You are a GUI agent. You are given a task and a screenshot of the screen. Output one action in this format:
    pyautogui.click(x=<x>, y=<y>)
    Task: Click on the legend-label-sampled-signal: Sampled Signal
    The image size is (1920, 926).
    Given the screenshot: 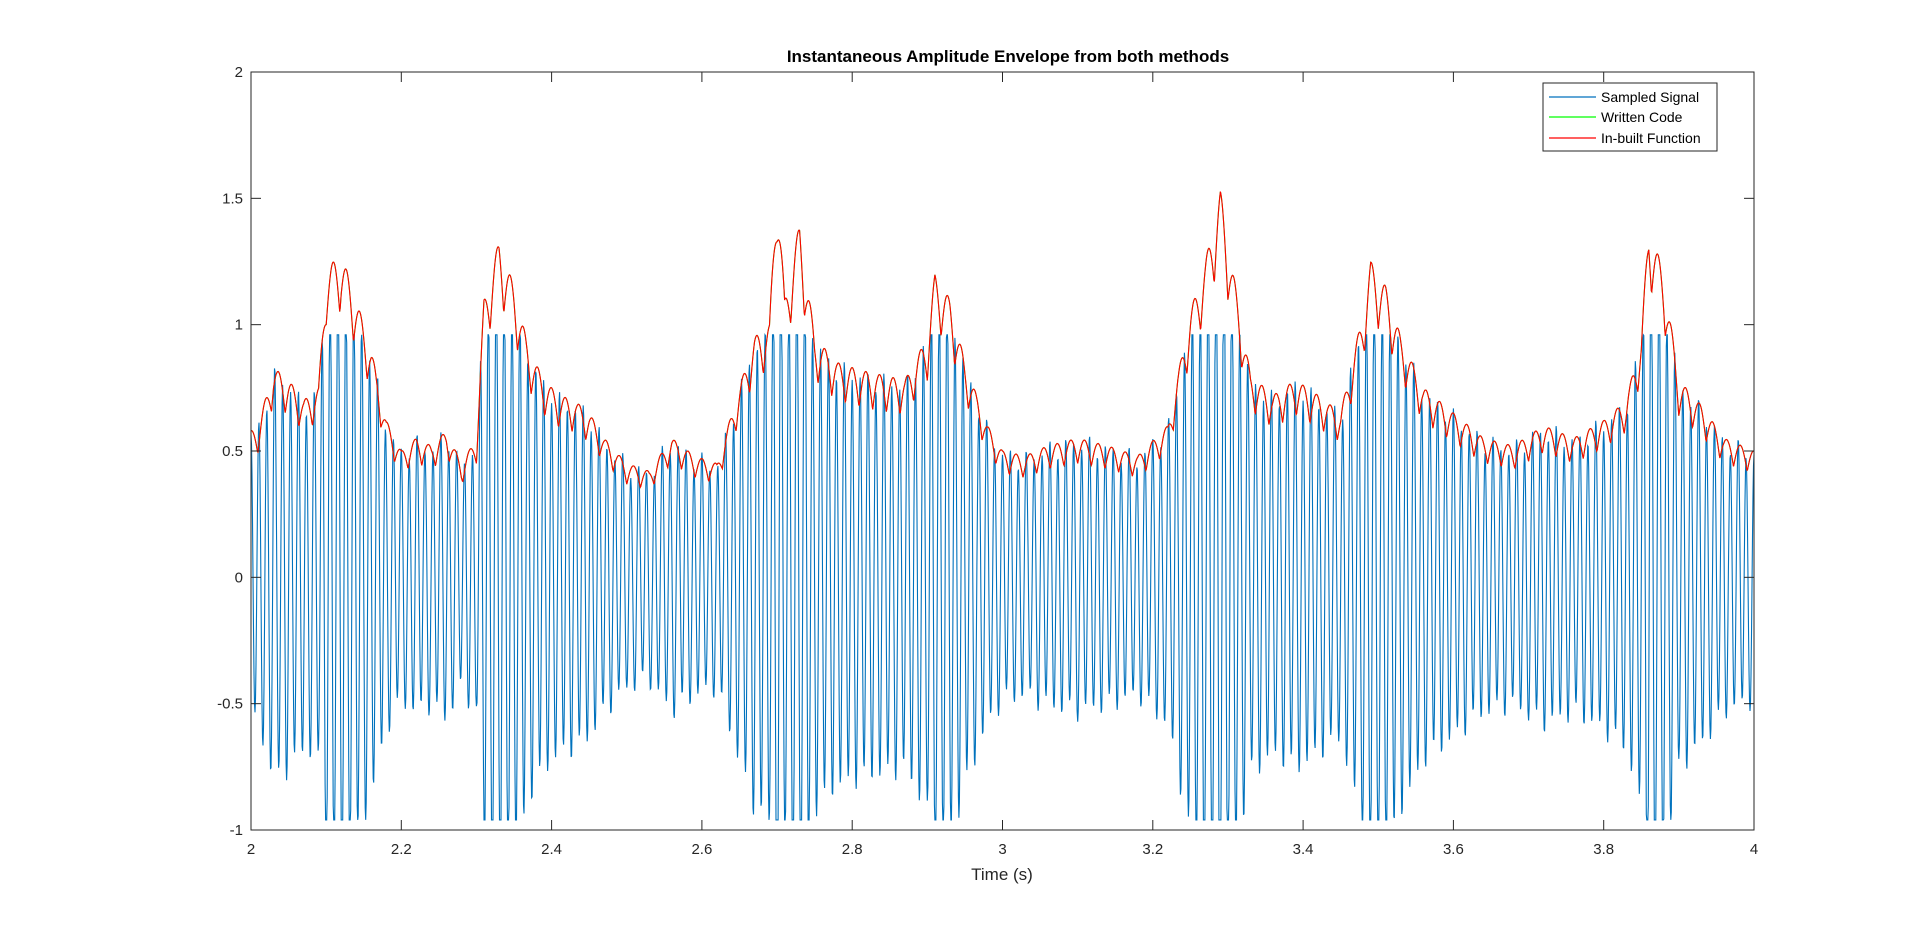 What is the action you would take?
    pyautogui.click(x=1650, y=97)
    